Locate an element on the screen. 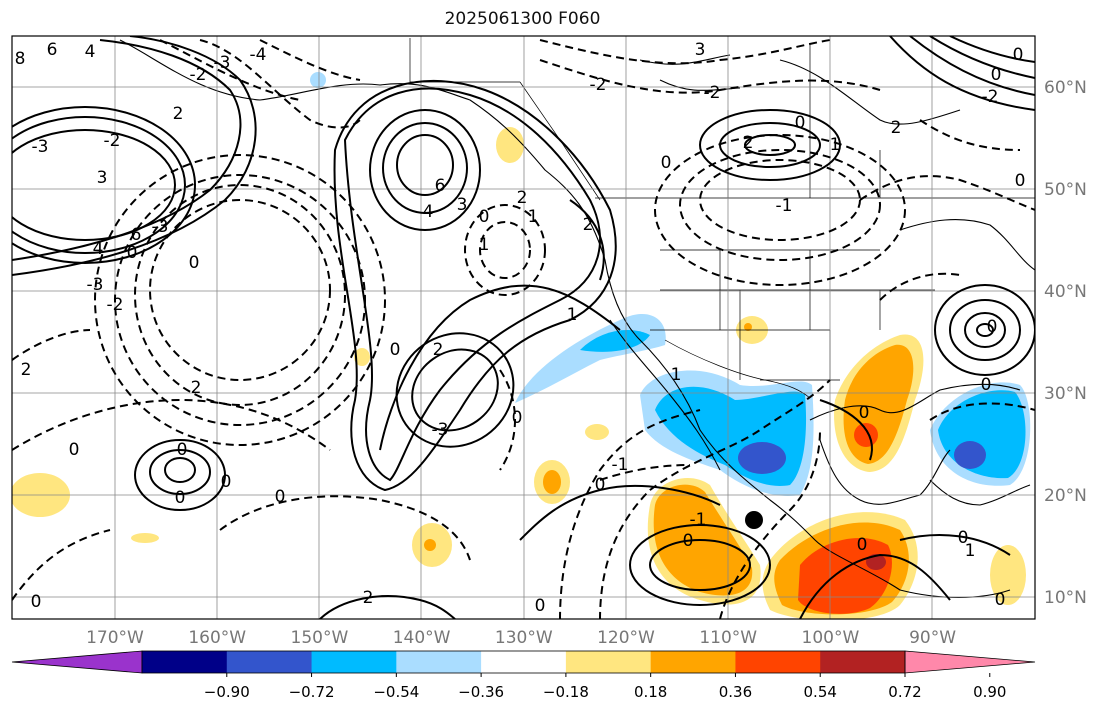 The height and width of the screenshot is (712, 1105). figure-title: 2025061300 F060 is located at coordinates (522, 19).